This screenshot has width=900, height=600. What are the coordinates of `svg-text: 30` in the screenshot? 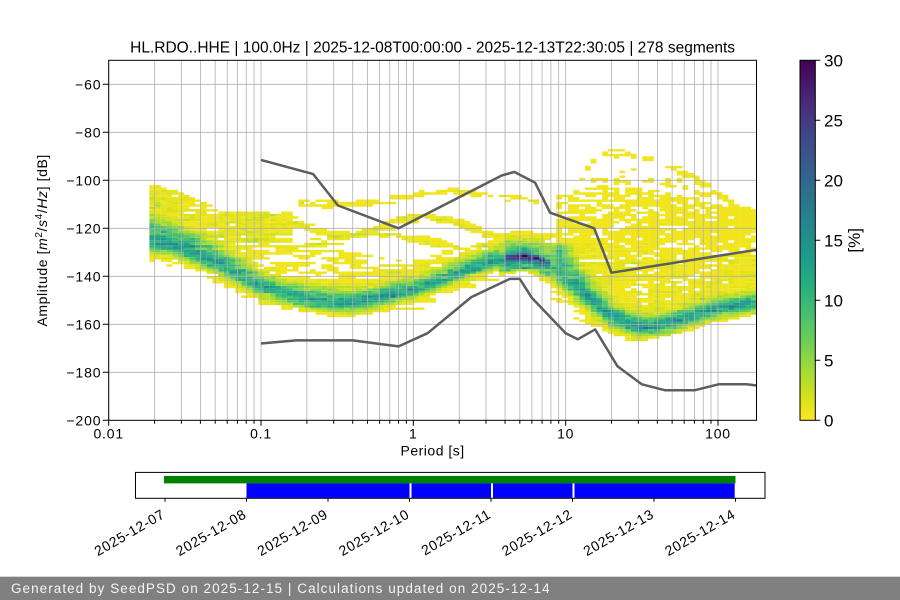 It's located at (833, 60).